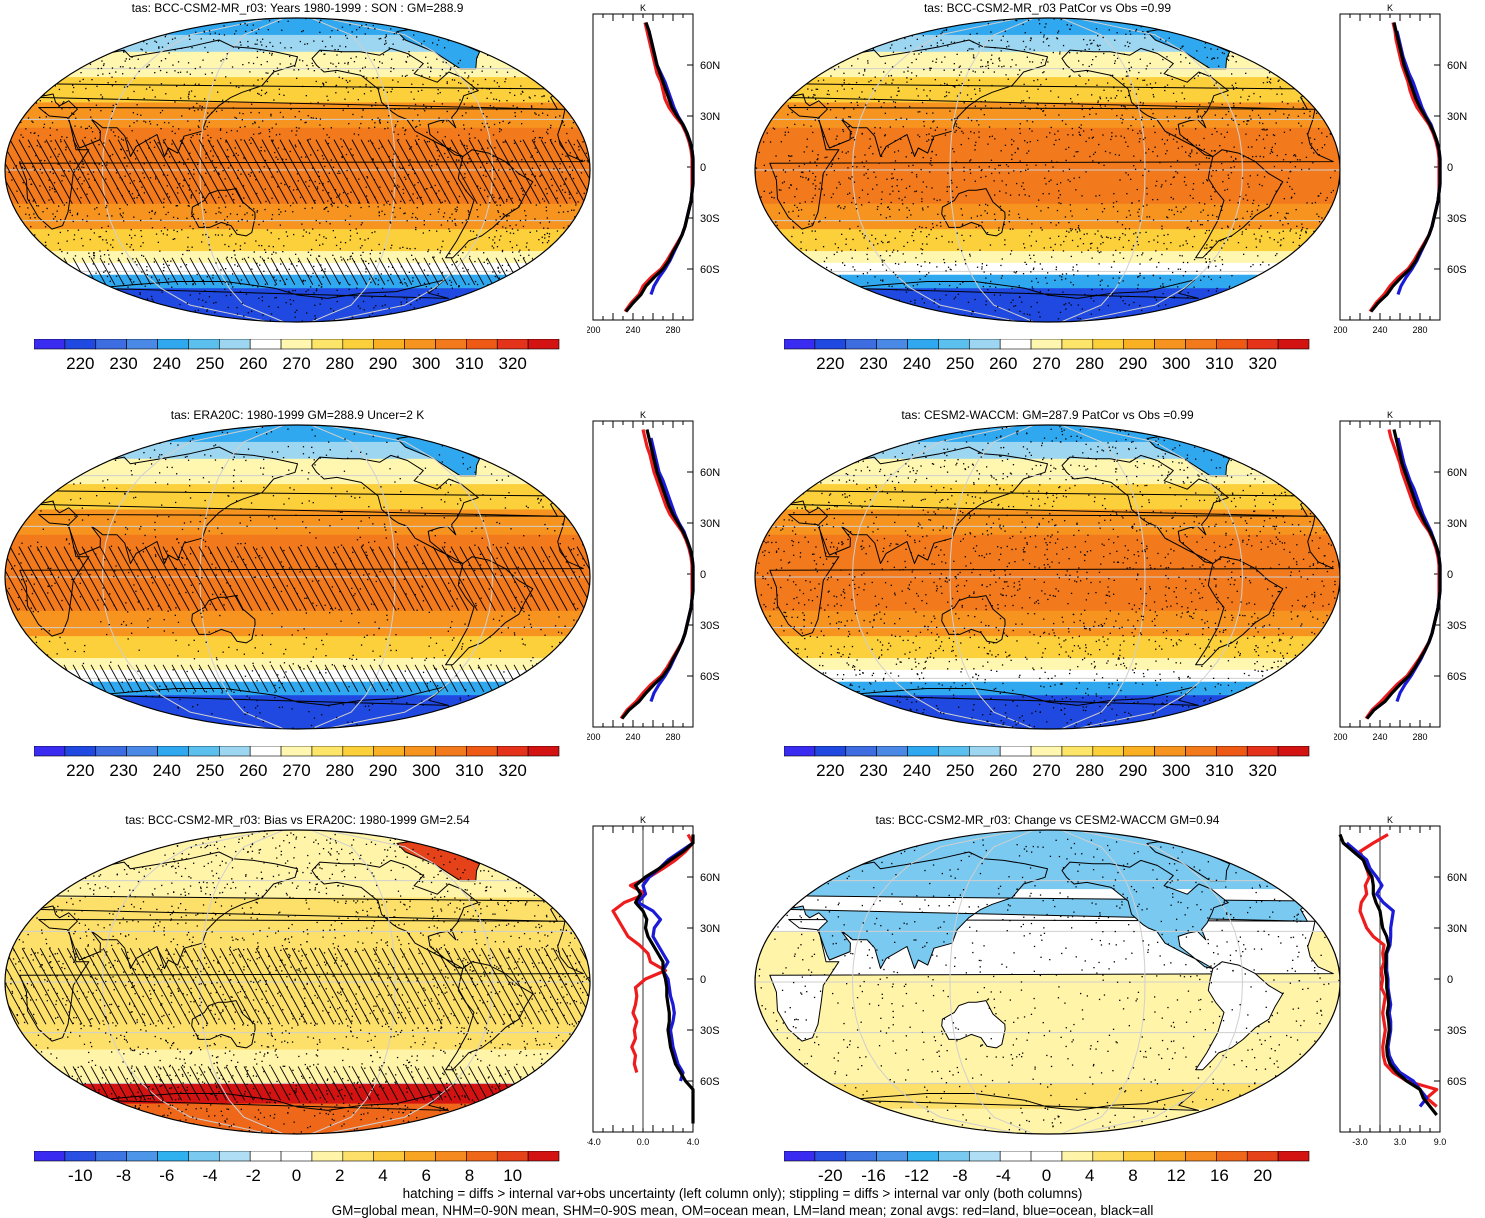 This screenshot has width=1485, height=1218. What do you see at coordinates (1457, 66) in the screenshot?
I see `latitude-label: 60N` at bounding box center [1457, 66].